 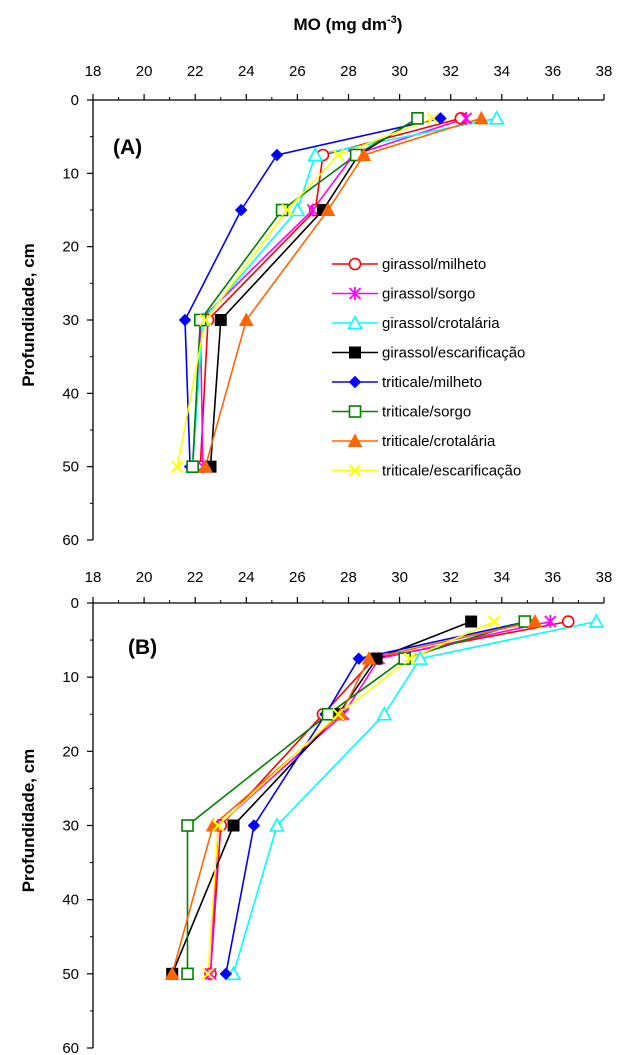 I want to click on legend-item: girassol/milheto, so click(x=409, y=264).